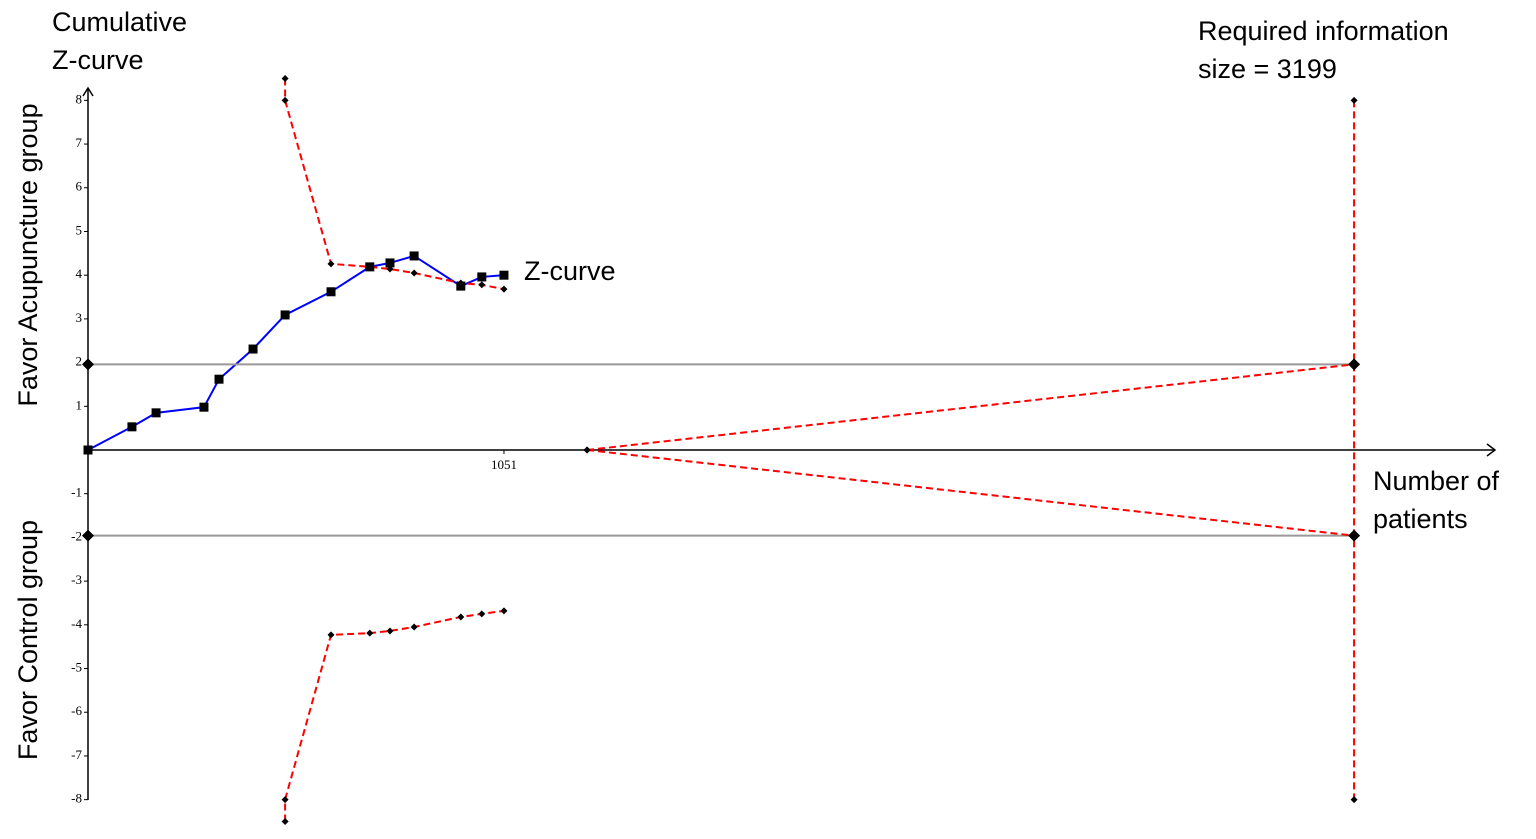 This screenshot has height=839, width=1536. Describe the element at coordinates (98, 60) in the screenshot. I see `chart-title: Z-curve` at that location.